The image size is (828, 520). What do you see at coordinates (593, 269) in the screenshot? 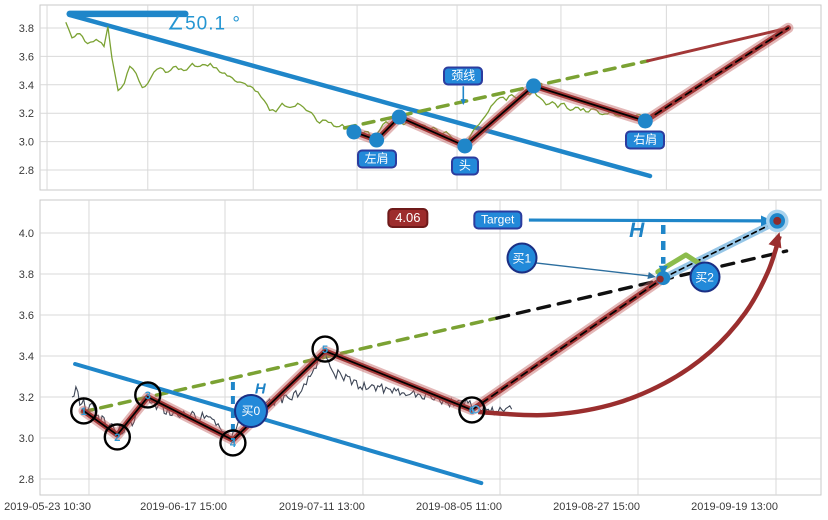
I see `buy1-arrow` at bounding box center [593, 269].